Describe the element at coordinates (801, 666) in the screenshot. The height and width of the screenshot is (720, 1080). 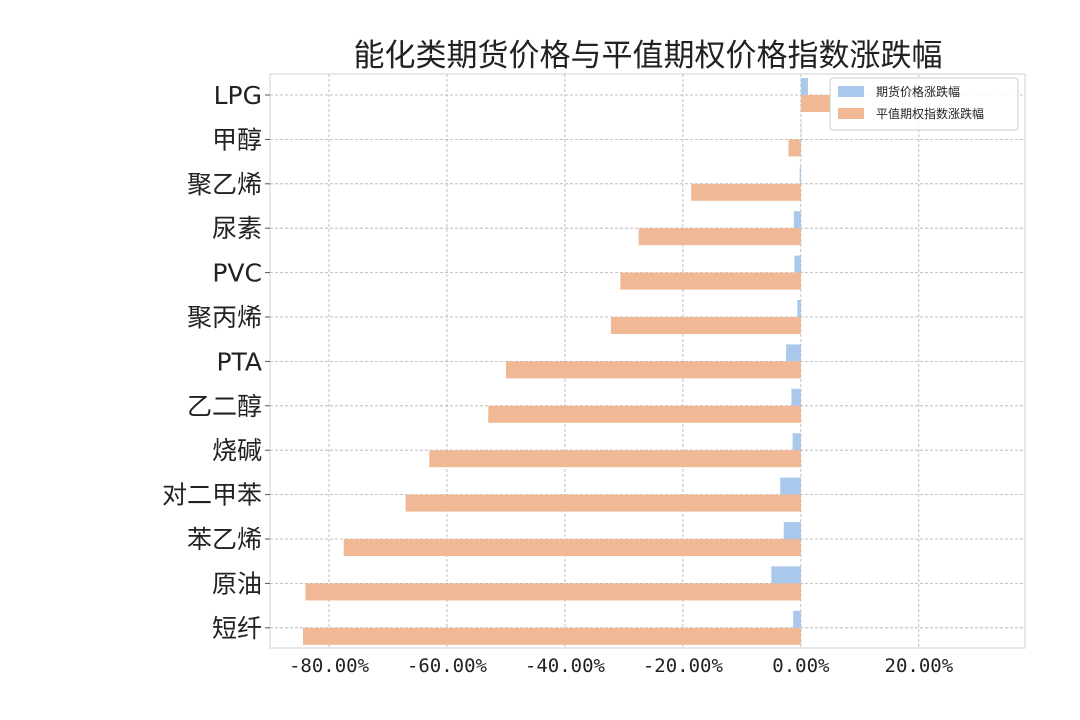
I see `x-tick-label: 0.00%` at that location.